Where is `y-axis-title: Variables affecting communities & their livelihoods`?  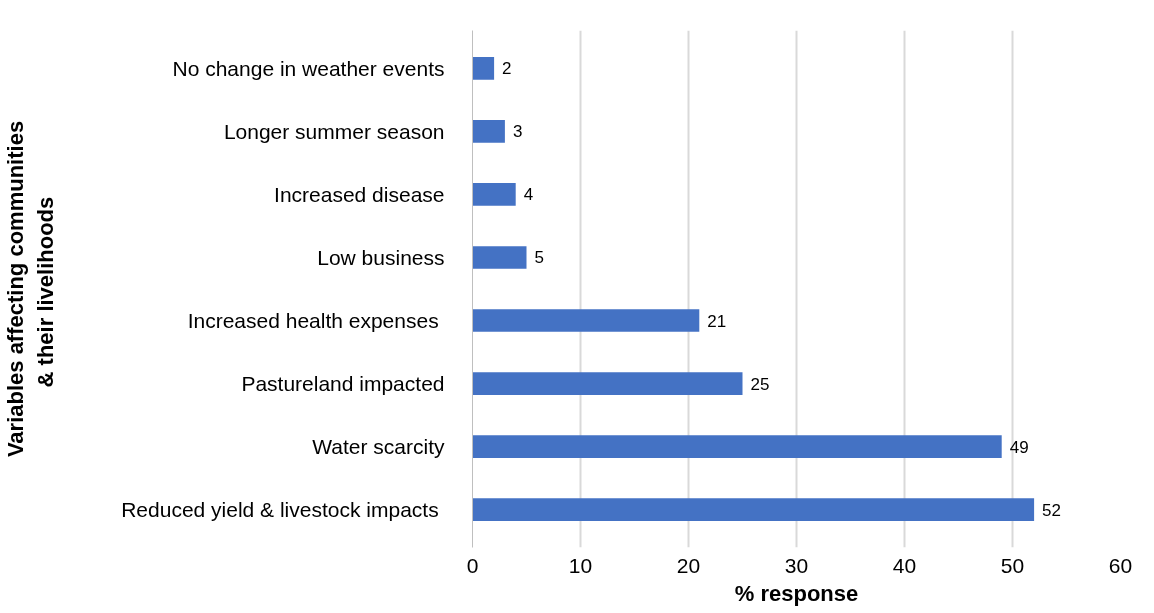 y-axis-title: Variables affecting communities & their livelihoods is located at coordinates (31, 289).